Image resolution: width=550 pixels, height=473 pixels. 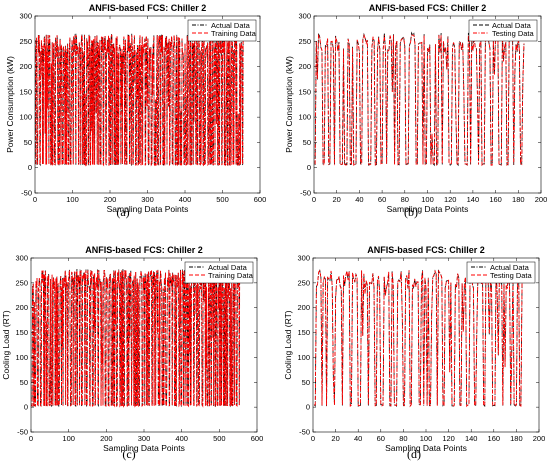 I want to click on x-tick-label: 60, so click(x=382, y=199).